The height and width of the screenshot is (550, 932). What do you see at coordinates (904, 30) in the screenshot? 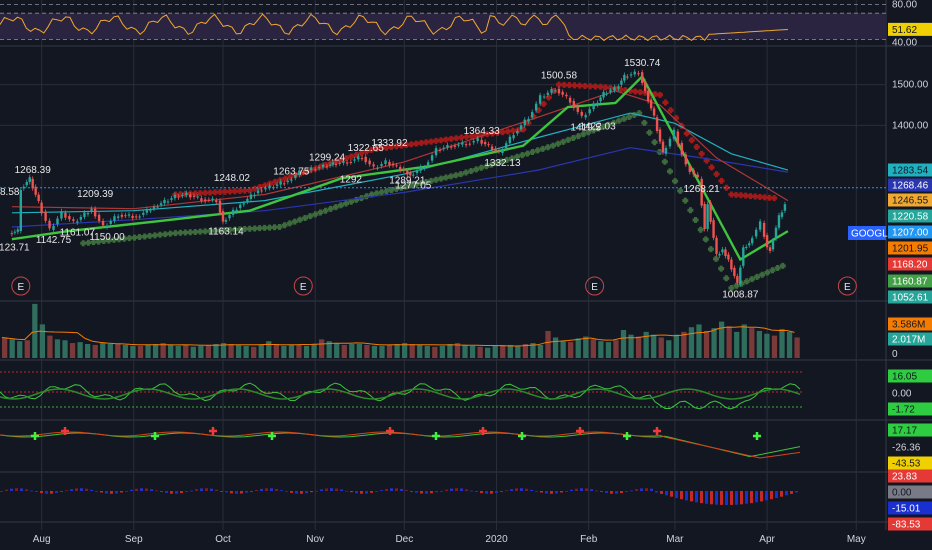
I see `rsi-value-tag: 51.62` at bounding box center [904, 30].